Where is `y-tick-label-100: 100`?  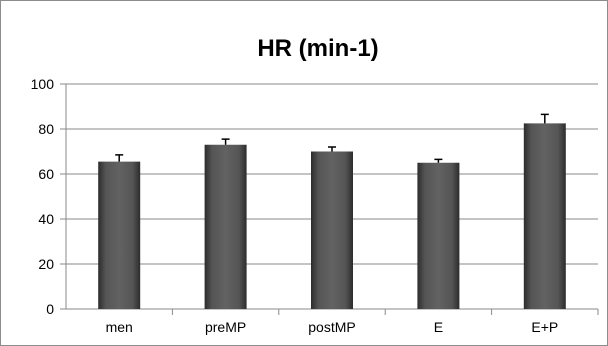 y-tick-label-100: 100 is located at coordinates (43, 84).